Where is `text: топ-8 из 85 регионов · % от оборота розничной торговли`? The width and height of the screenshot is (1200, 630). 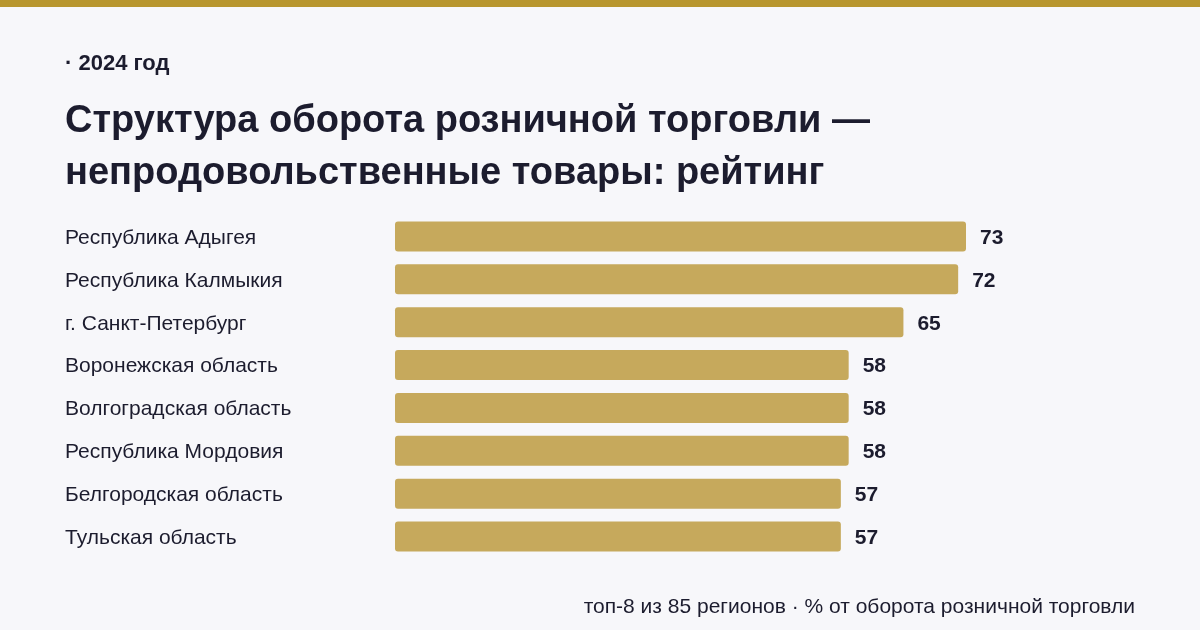
text: топ-8 из 85 регионов · % от оборота розничной торговли is located at coordinates (859, 605).